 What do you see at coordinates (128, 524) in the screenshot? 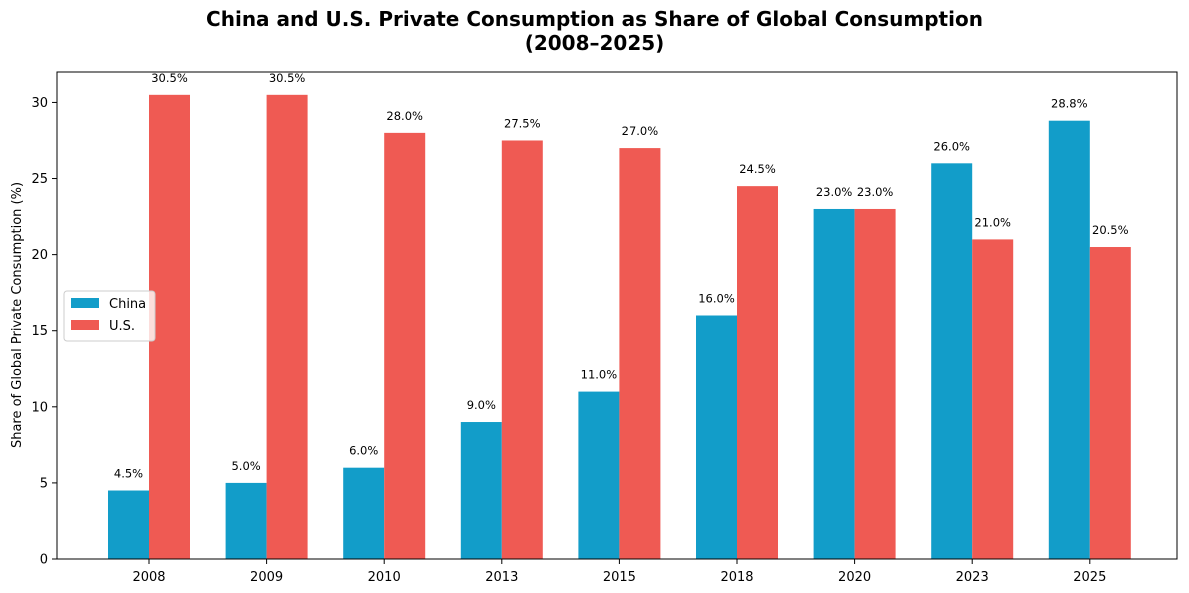
I see `bar-china-2008` at bounding box center [128, 524].